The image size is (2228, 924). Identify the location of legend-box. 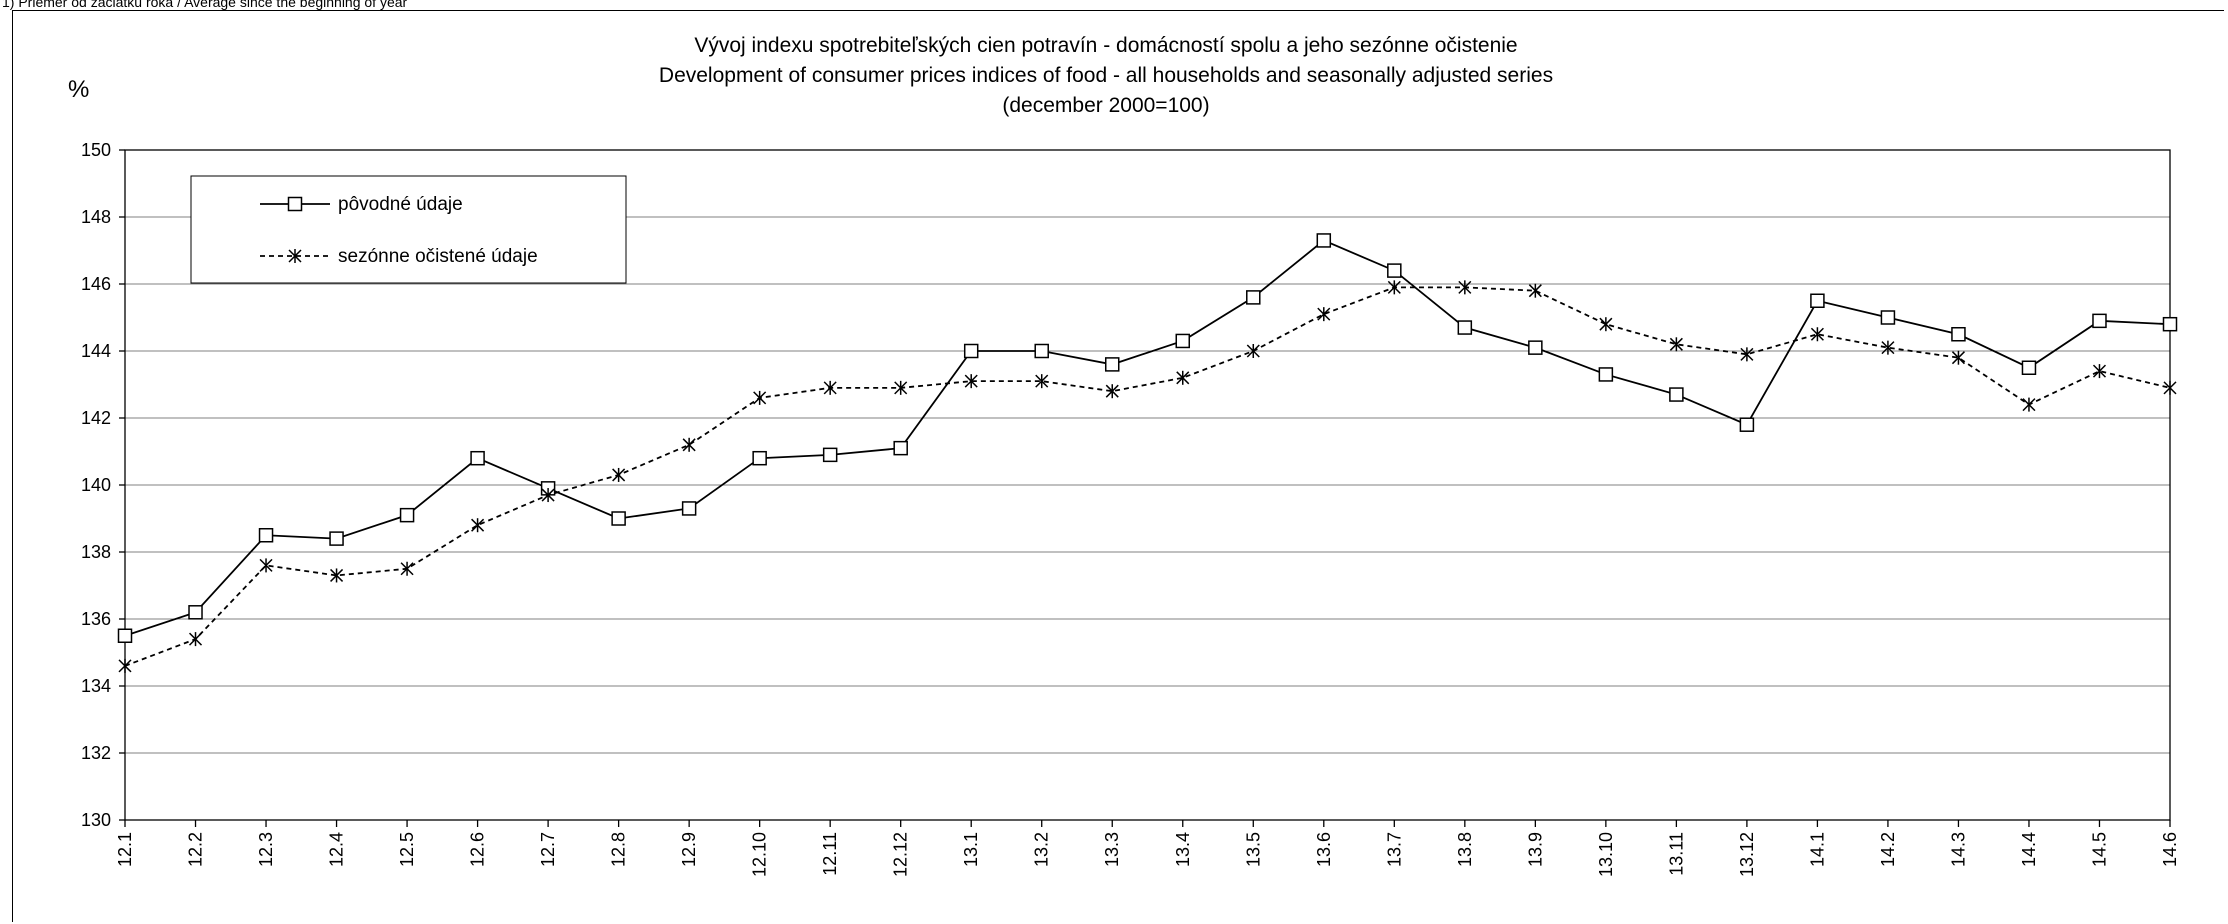
(408, 229).